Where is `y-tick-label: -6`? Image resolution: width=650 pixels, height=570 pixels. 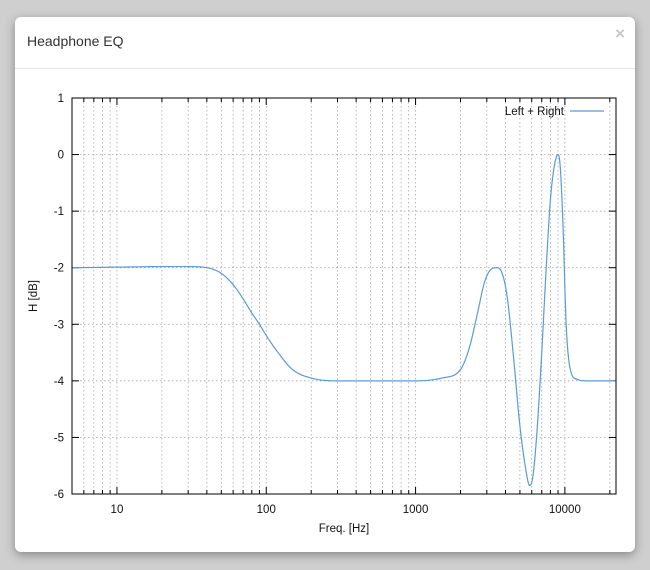
y-tick-label: -6 is located at coordinates (59, 495).